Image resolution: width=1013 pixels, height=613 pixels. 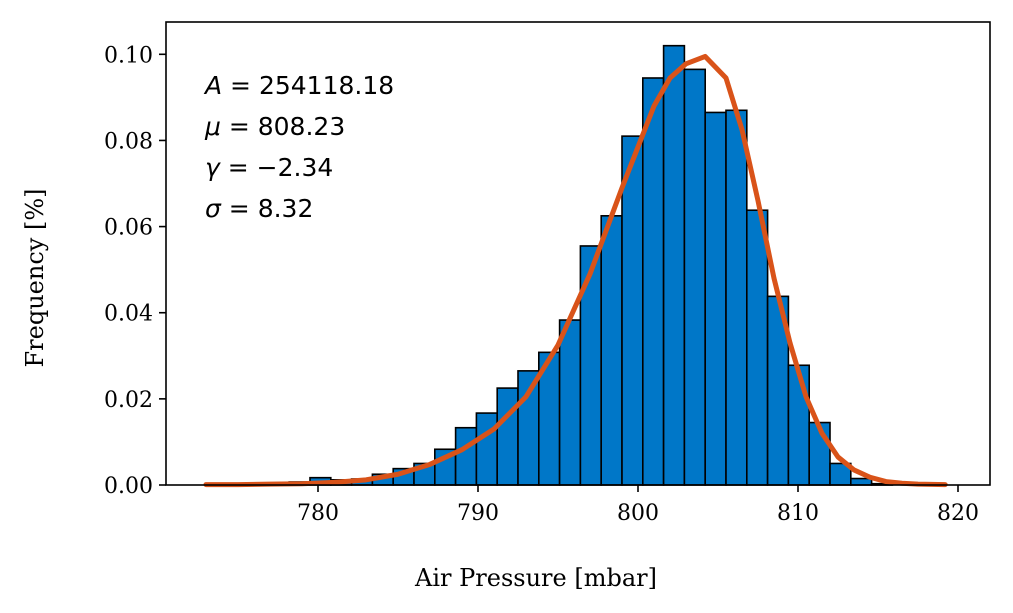 What do you see at coordinates (259, 208) in the screenshot?
I see `fit-parameter-label: σ = 8.32` at bounding box center [259, 208].